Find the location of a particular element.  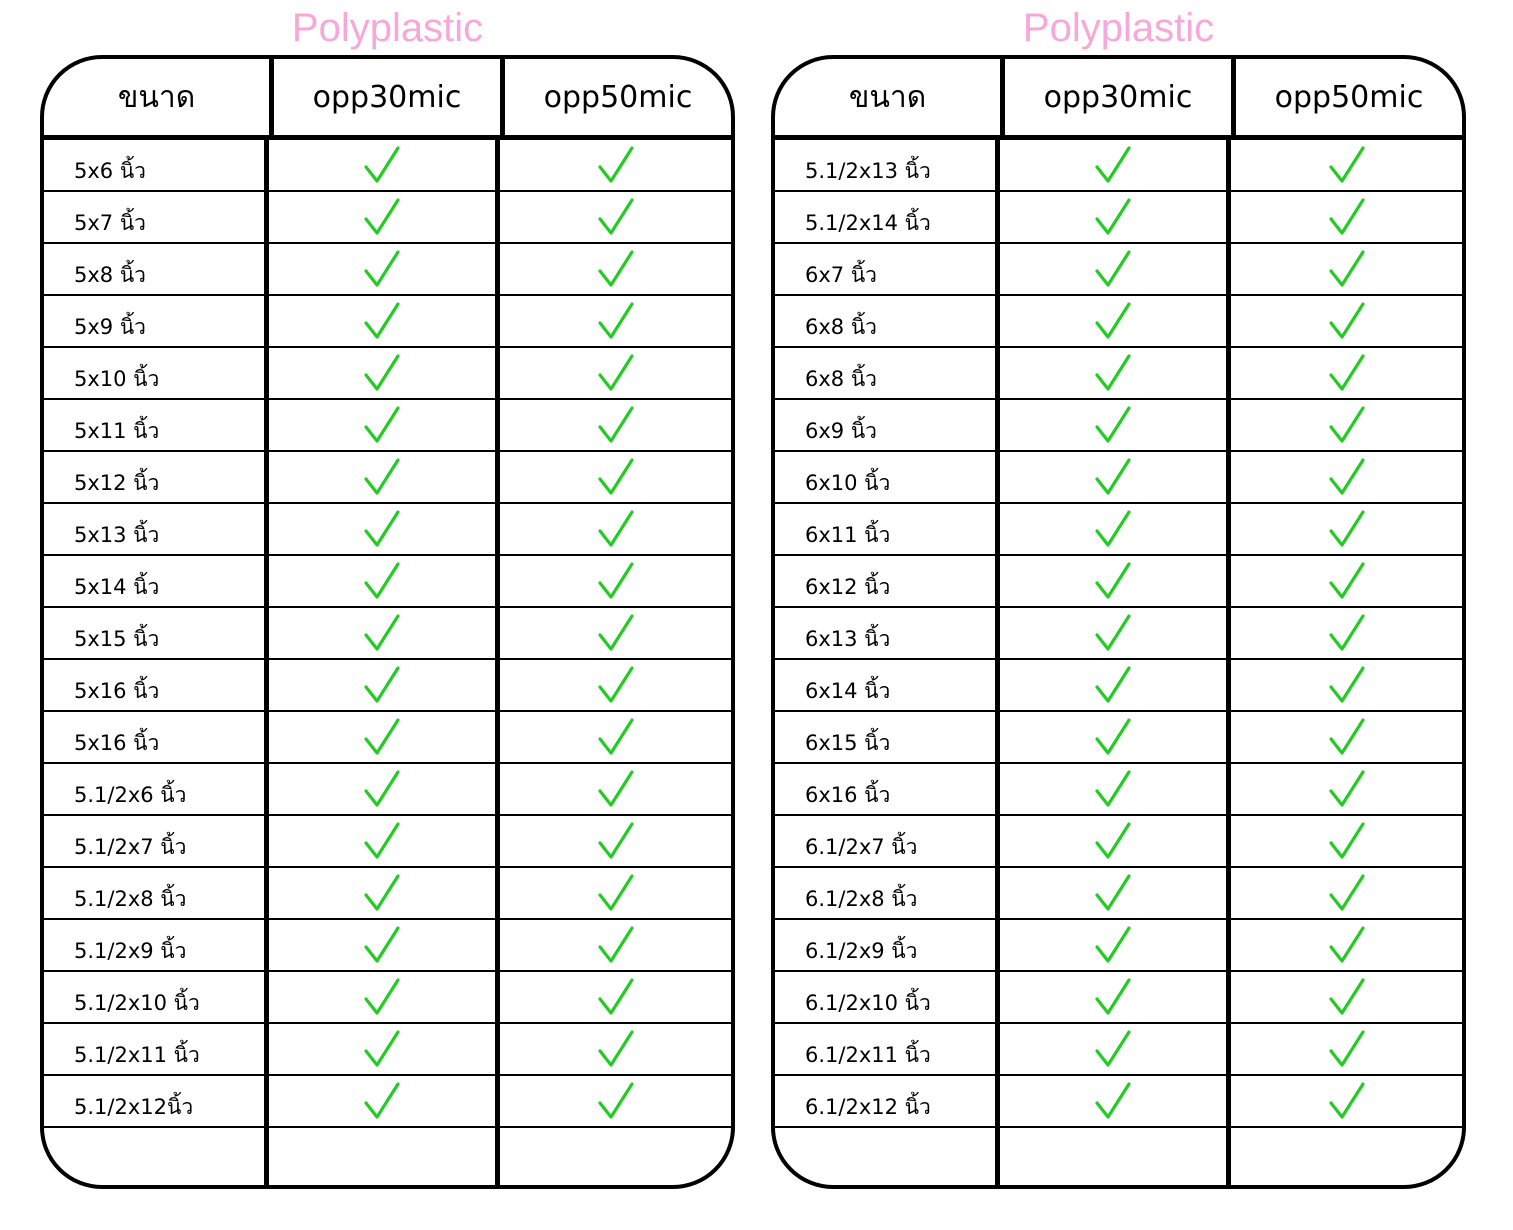

header-size: ขนาด is located at coordinates (890, 97).